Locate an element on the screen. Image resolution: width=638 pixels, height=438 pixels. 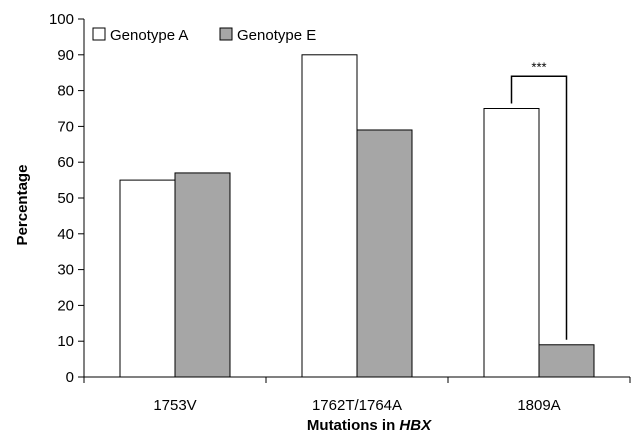
y-axis: 0 10 20 30 40 50 60 70 80 90 100 is located at coordinates (67, 198).